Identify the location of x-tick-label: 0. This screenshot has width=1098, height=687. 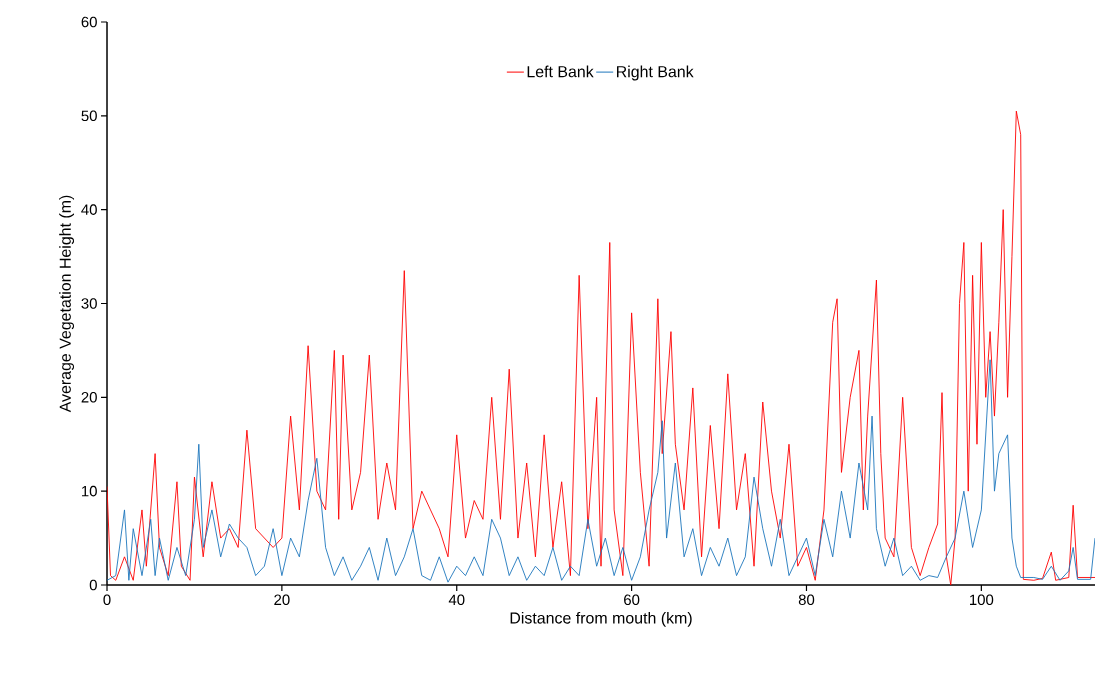
(107, 600).